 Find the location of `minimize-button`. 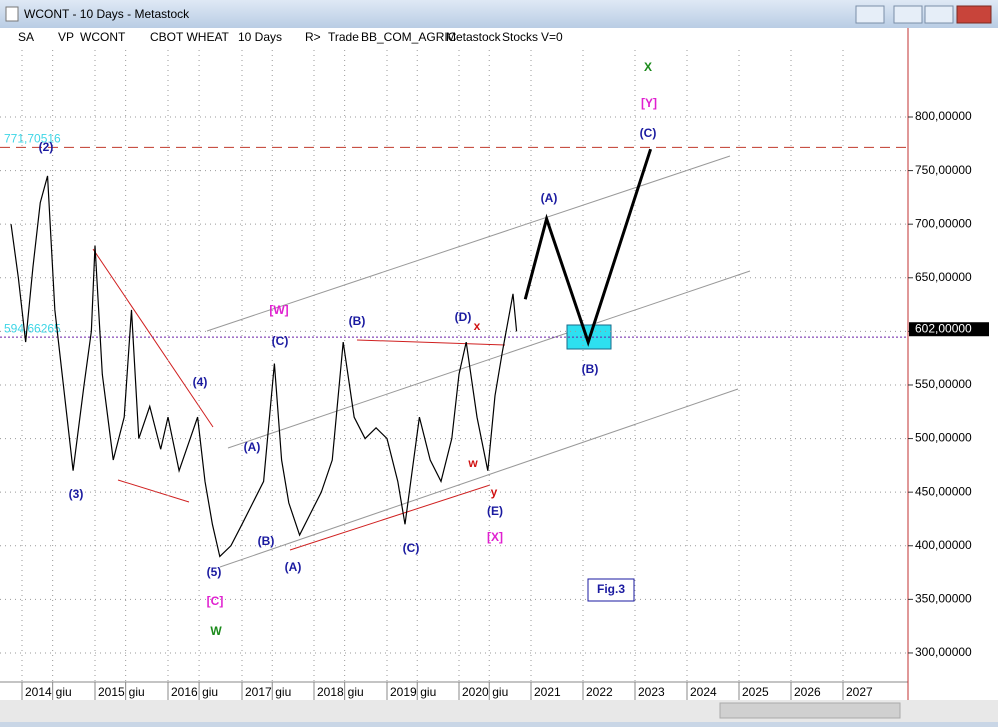

minimize-button is located at coordinates (908, 14).